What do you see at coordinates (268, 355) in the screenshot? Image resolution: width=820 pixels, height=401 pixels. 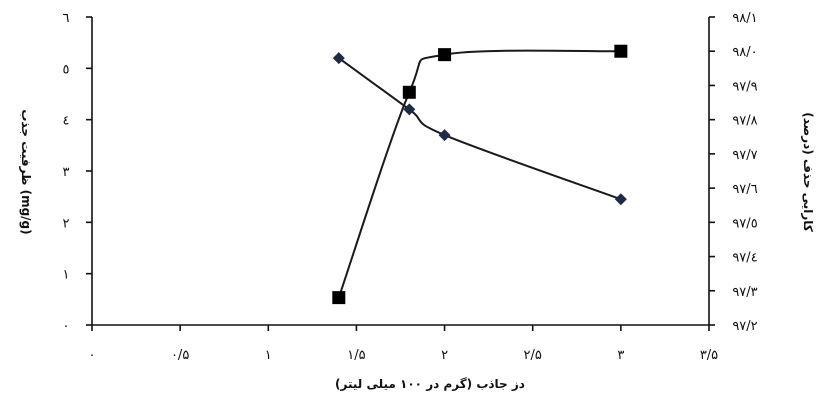 I see `x-tick-label: ۱` at bounding box center [268, 355].